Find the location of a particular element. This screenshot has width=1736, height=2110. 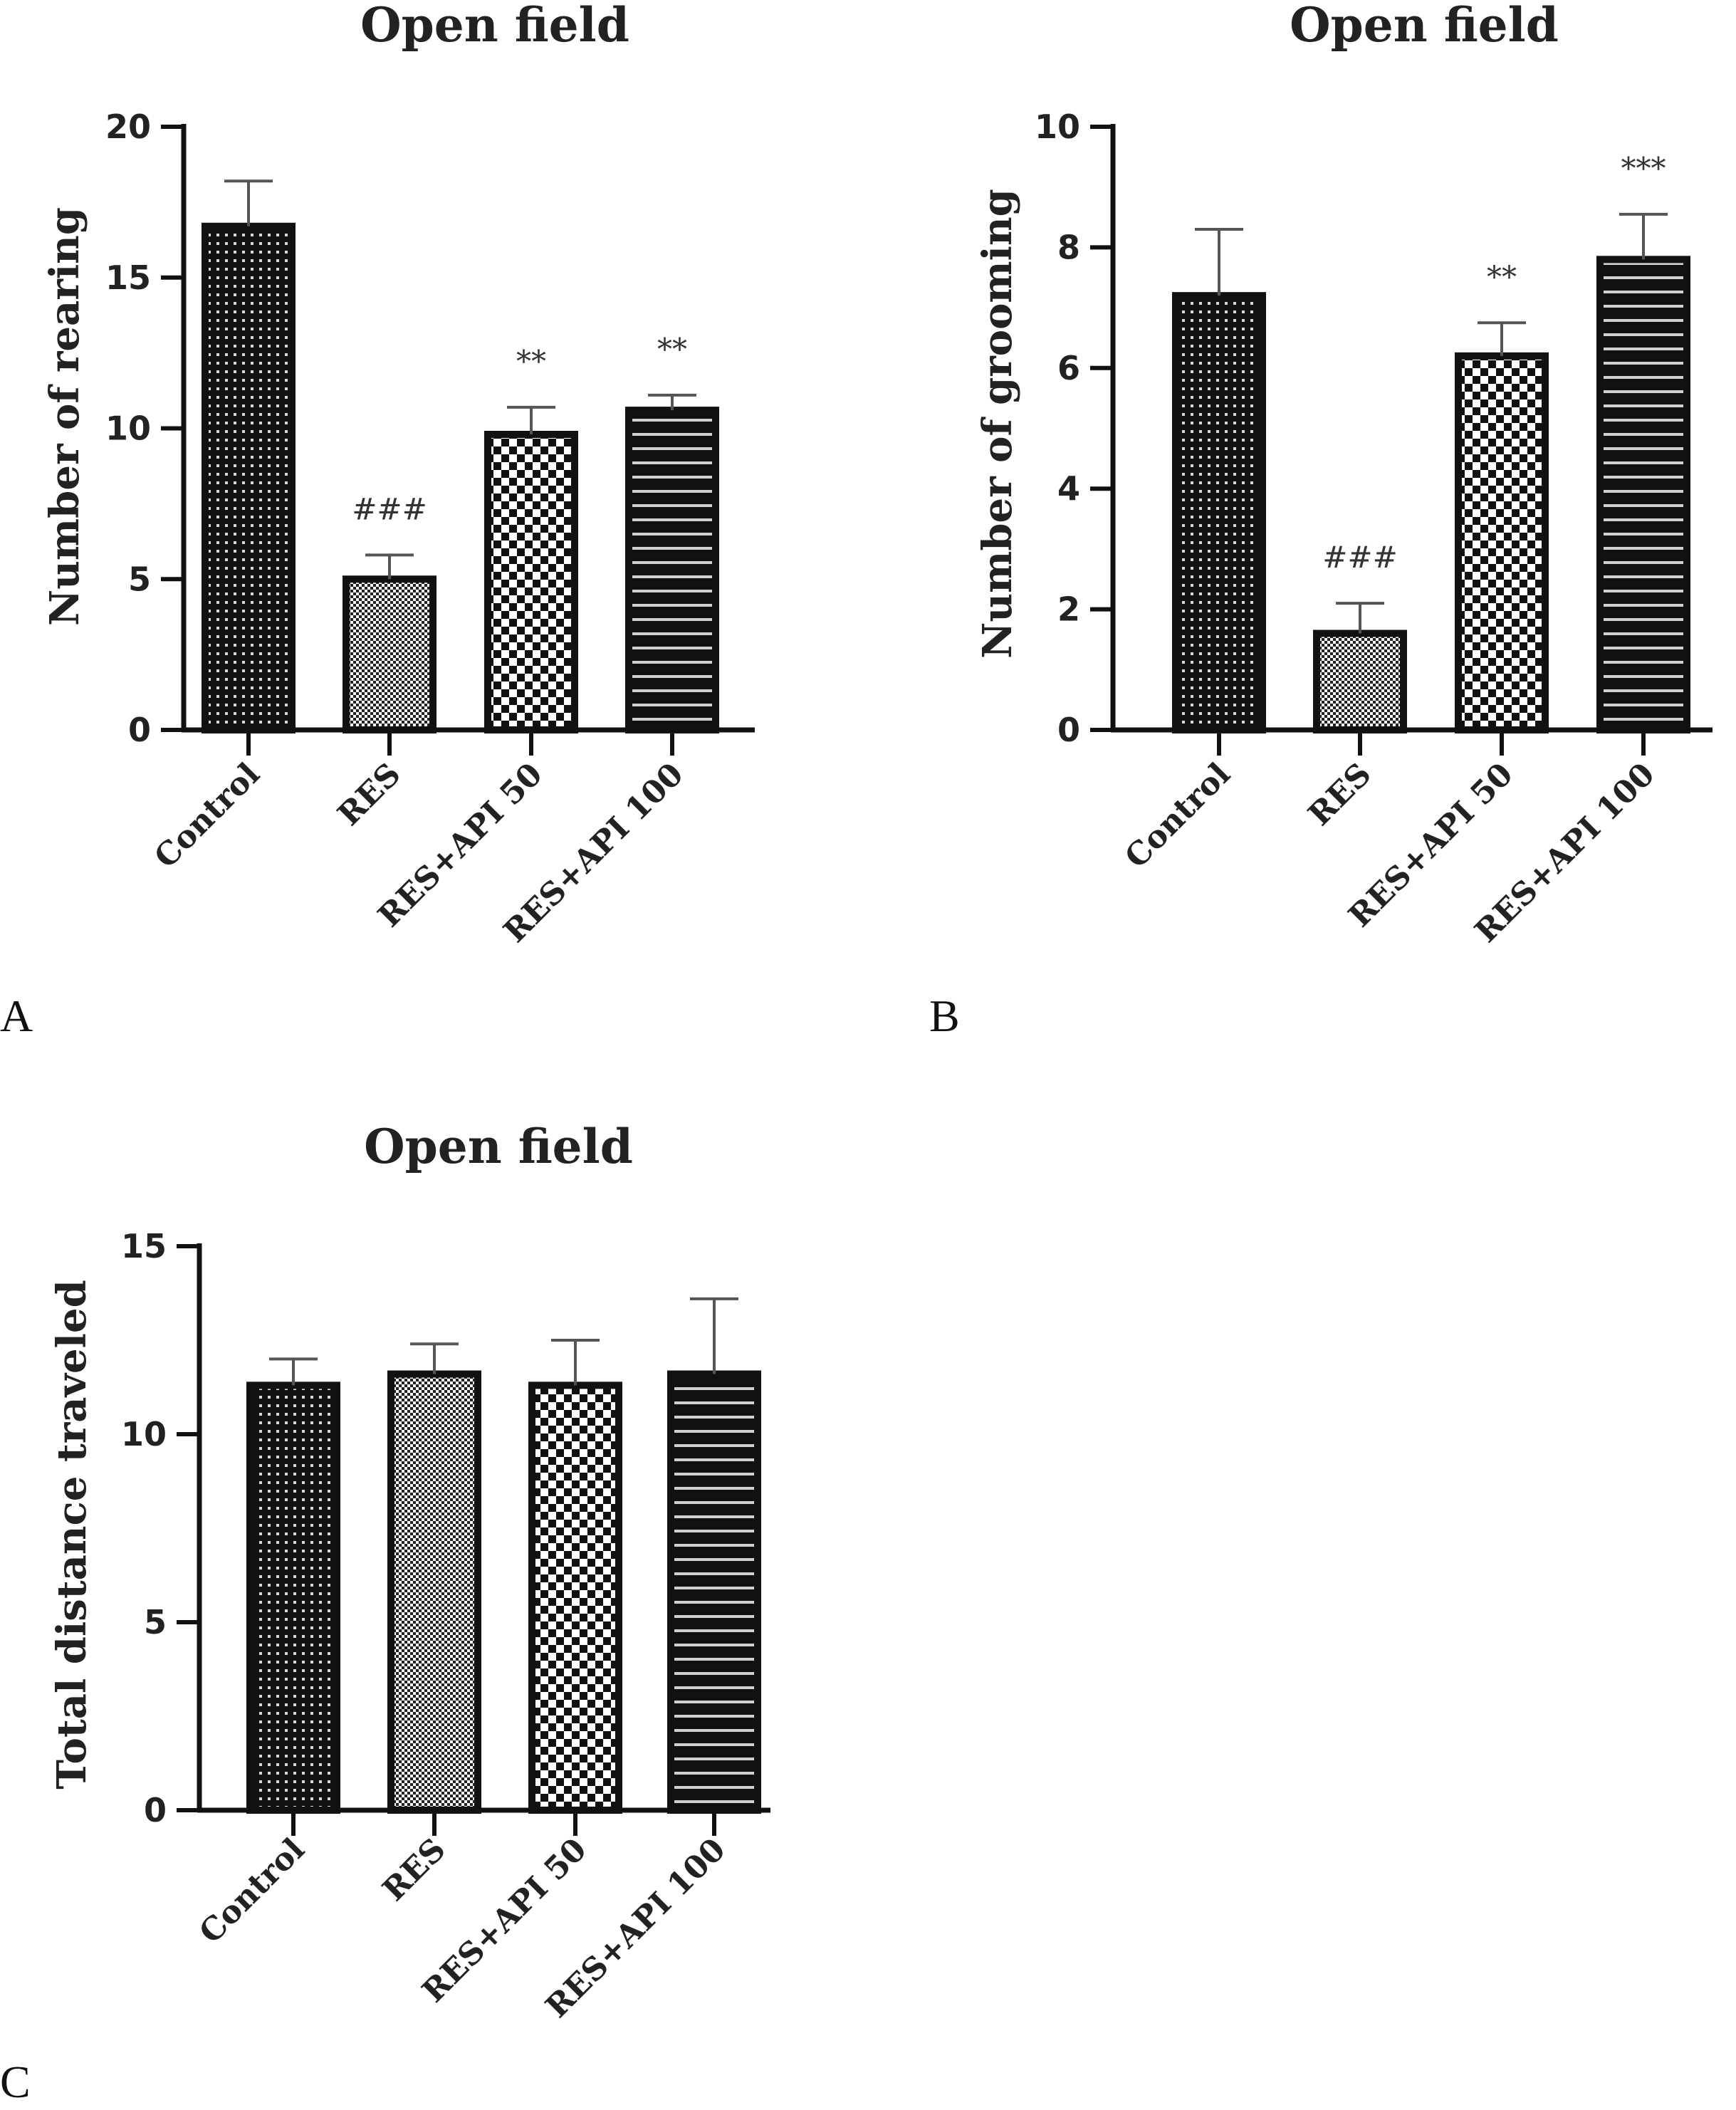

significance-label: *** is located at coordinates (1644, 168).